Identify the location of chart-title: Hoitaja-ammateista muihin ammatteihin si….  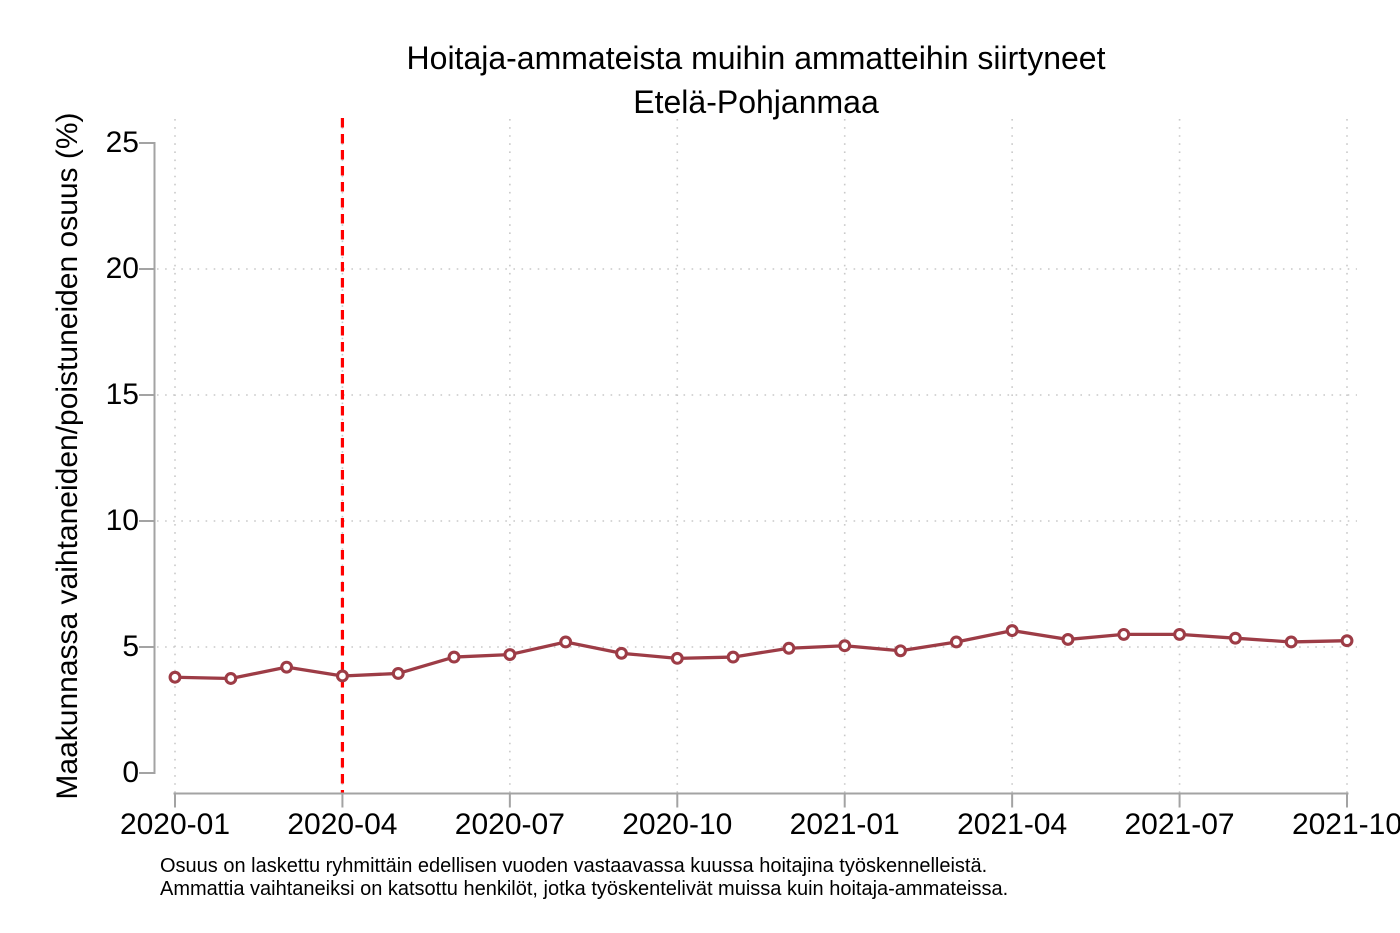
(756, 58).